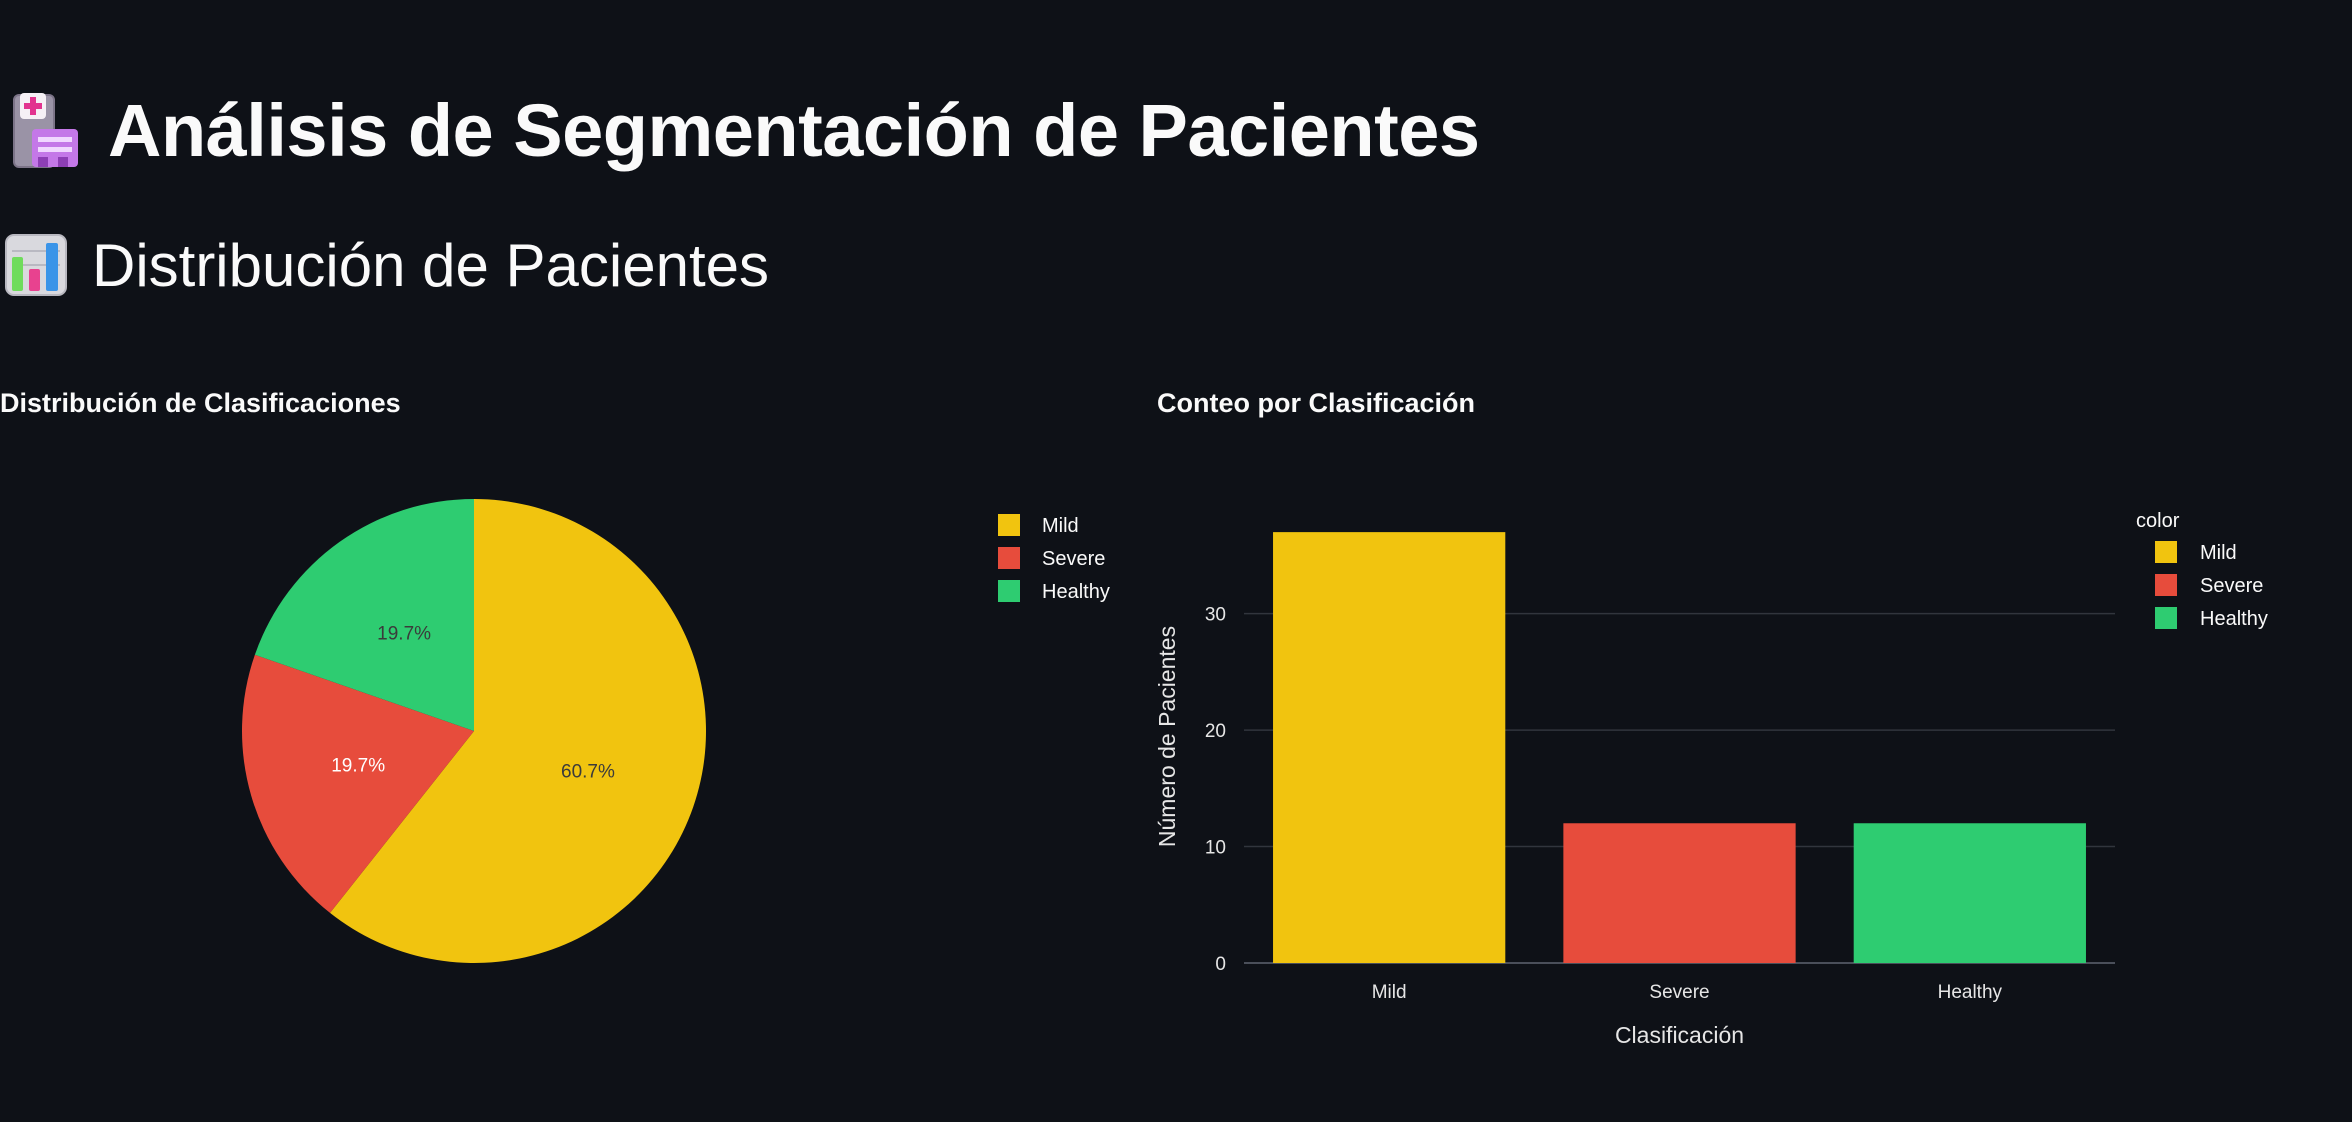 The height and width of the screenshot is (1122, 2352). What do you see at coordinates (45, 130) in the screenshot?
I see `hospital-icon` at bounding box center [45, 130].